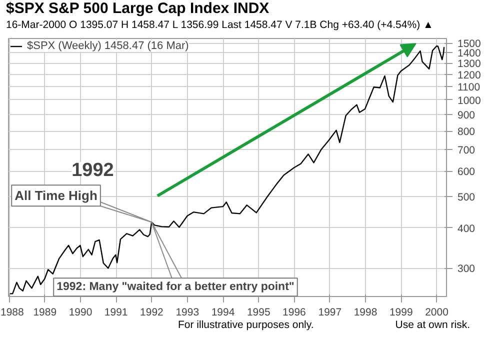 This screenshot has height=340, width=499. What do you see at coordinates (467, 116) in the screenshot?
I see `y-tick-label: 900` at bounding box center [467, 116].